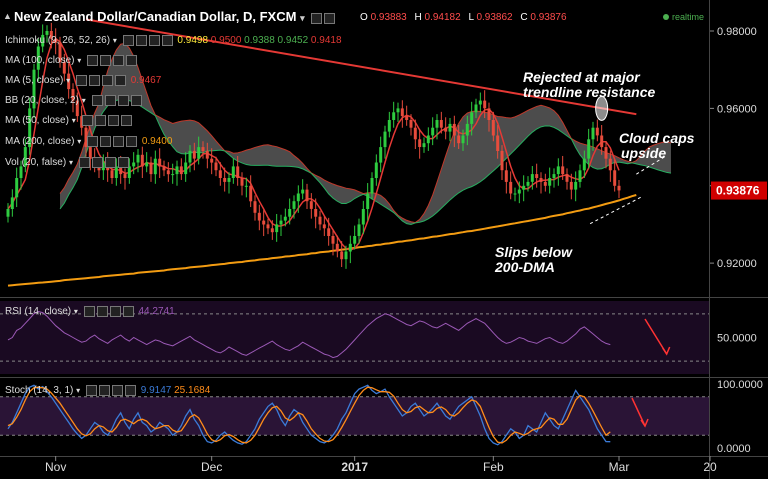 The width and height of the screenshot is (768, 479). I want to click on symbol-dropdown-icon: ▾, so click(302, 18).